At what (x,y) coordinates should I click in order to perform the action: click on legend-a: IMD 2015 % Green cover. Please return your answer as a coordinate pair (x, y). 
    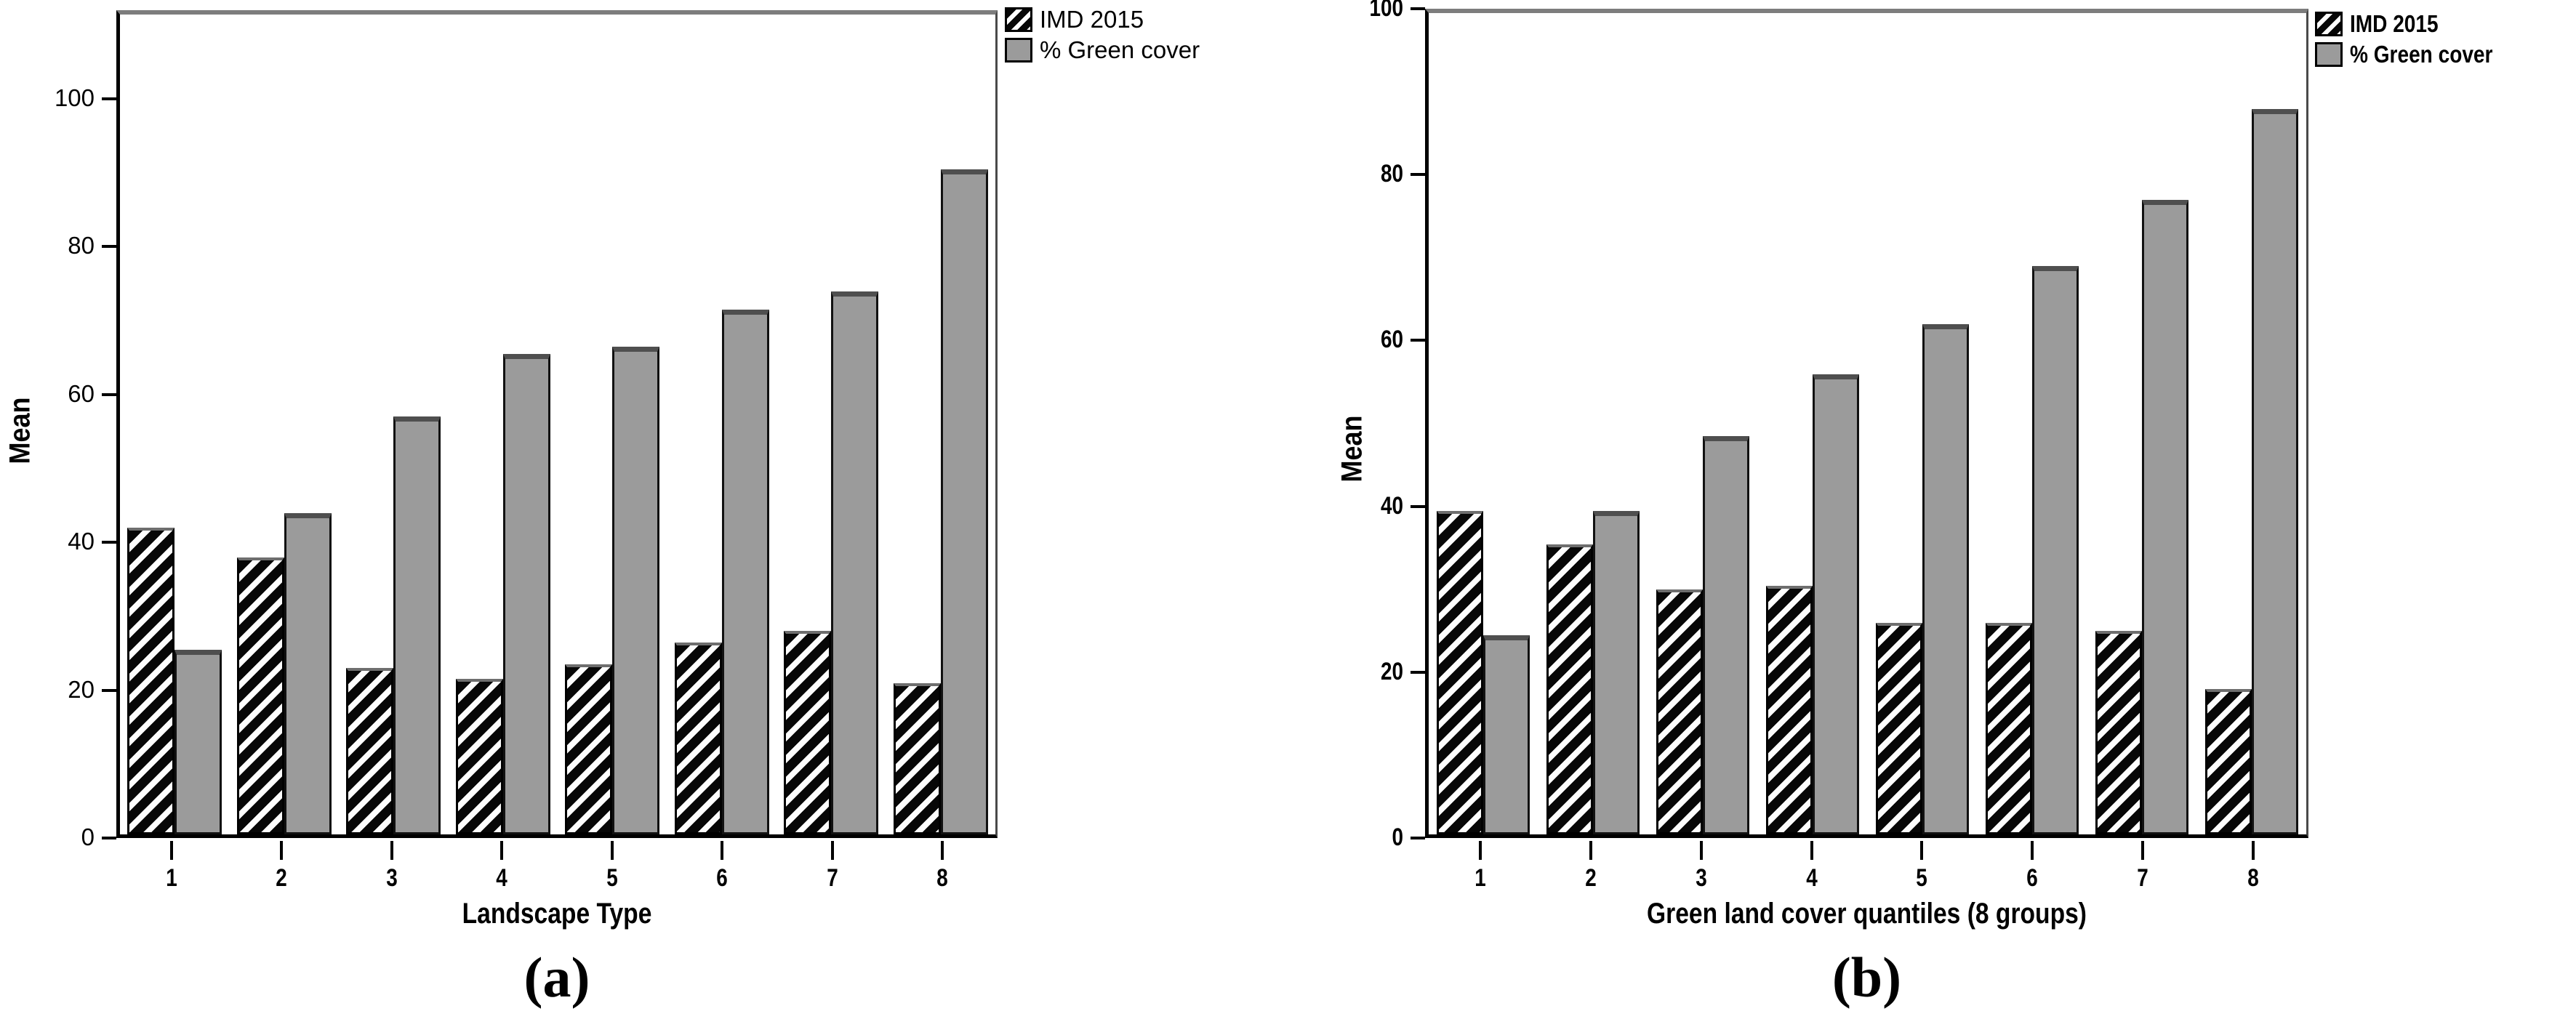
    Looking at the image, I should click on (1103, 35).